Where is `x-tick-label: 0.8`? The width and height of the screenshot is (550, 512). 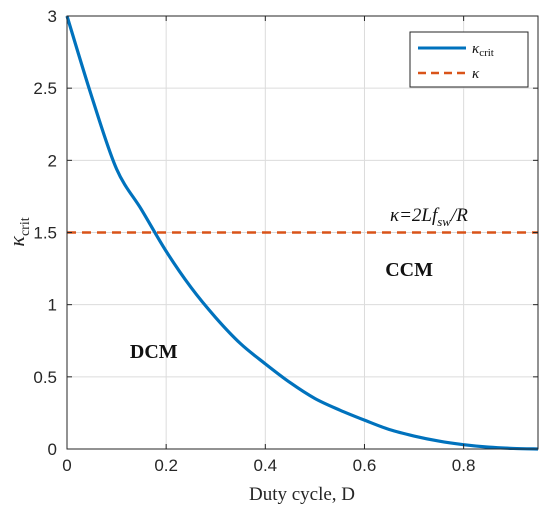 x-tick-label: 0.8 is located at coordinates (464, 465).